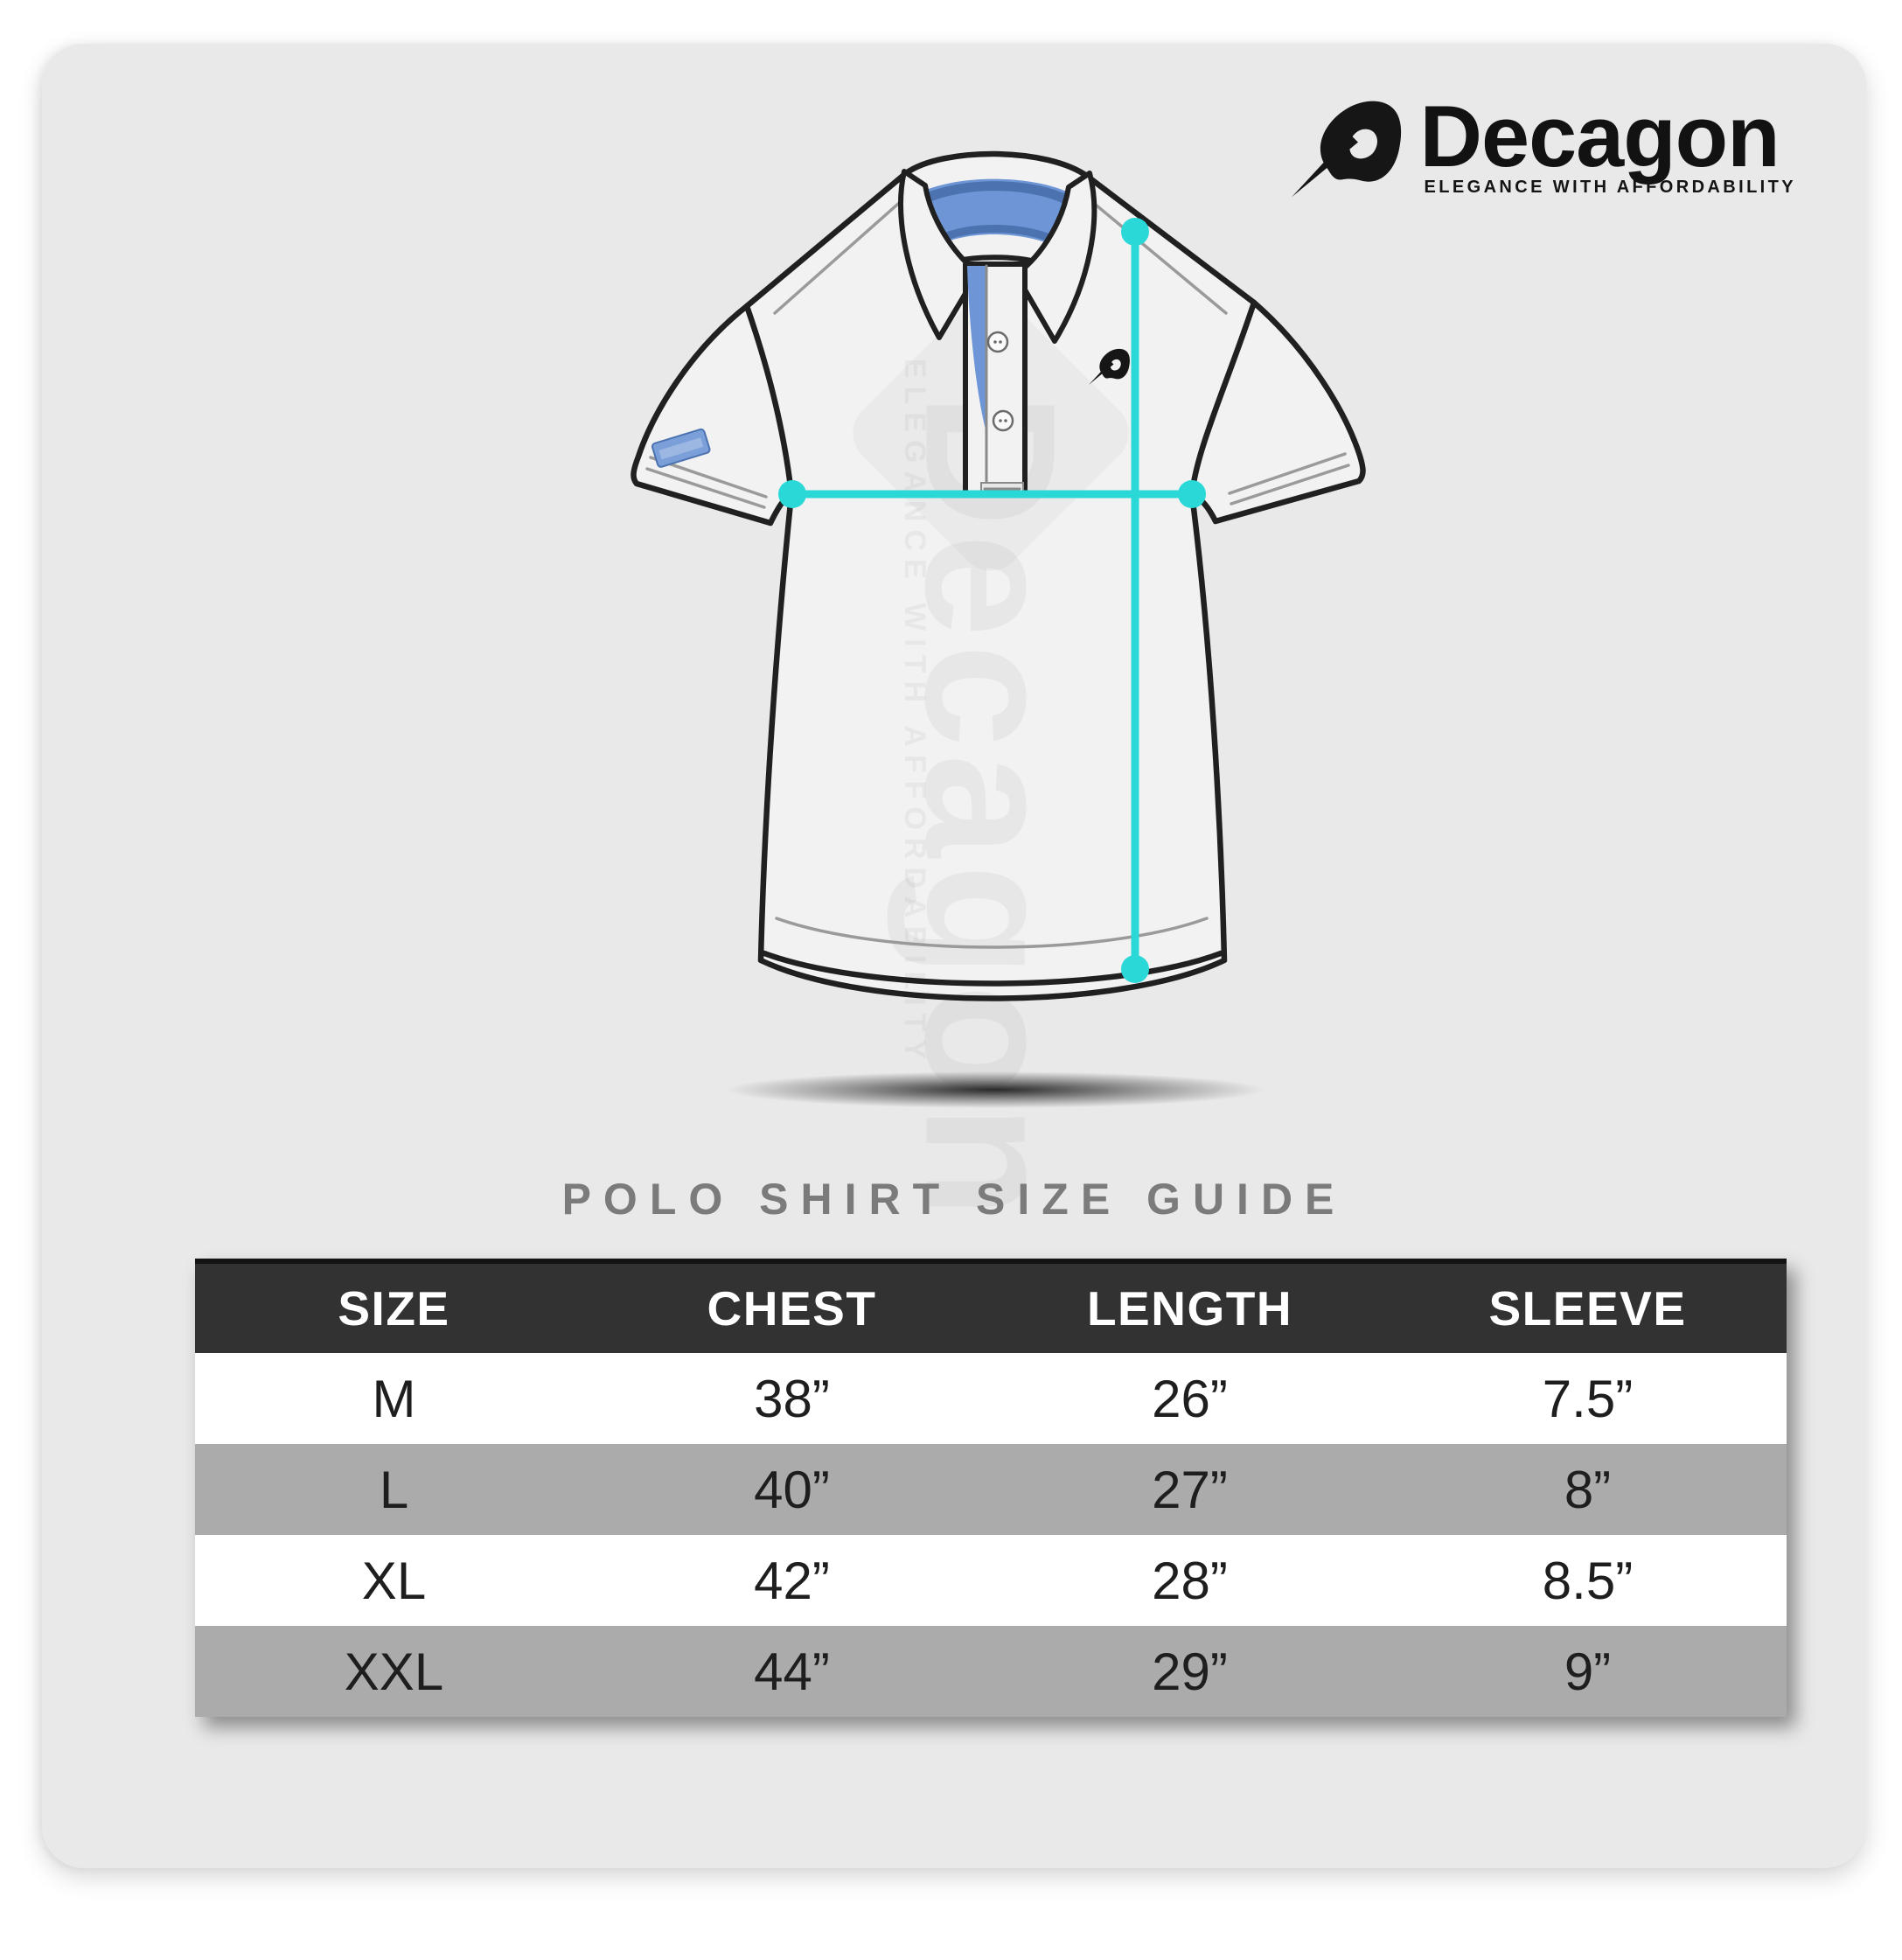  Describe the element at coordinates (998, 235) in the screenshot. I see `collar-band-bottom-stripe` at that location.